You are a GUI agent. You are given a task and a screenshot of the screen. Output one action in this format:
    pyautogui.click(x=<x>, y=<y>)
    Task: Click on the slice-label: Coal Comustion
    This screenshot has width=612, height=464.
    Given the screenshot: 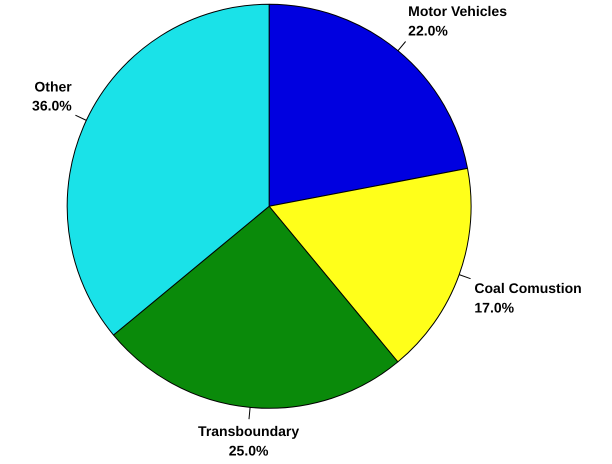 What is the action you would take?
    pyautogui.click(x=528, y=288)
    